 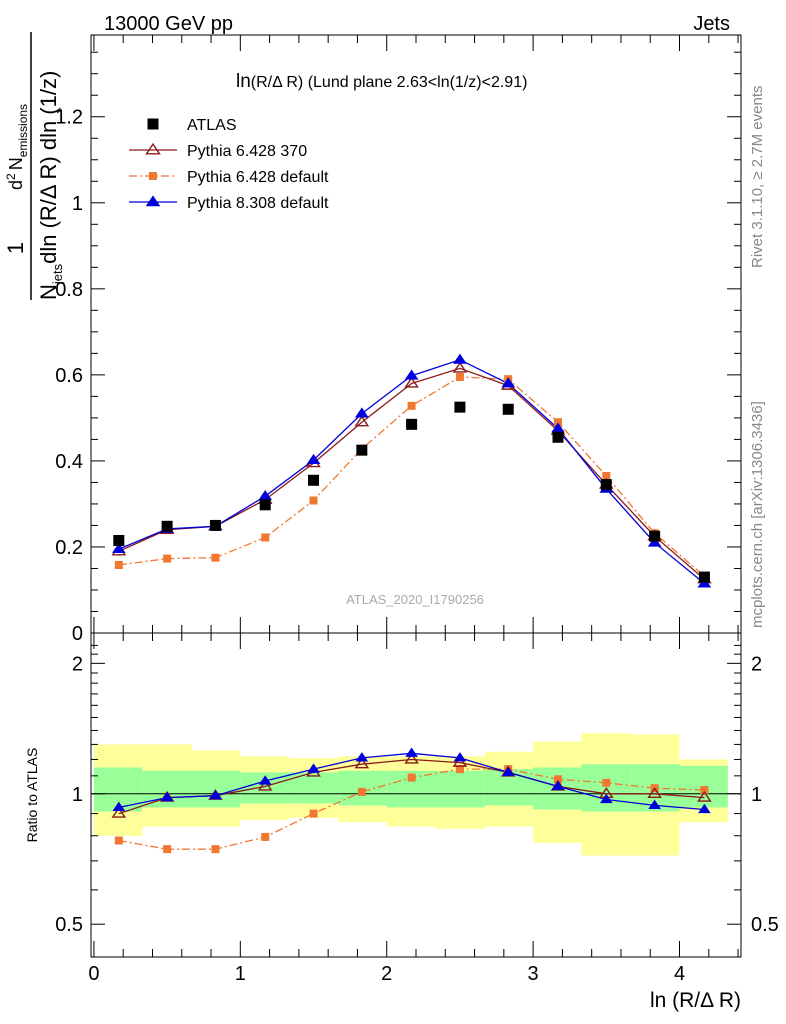 What do you see at coordinates (153, 176) in the screenshot?
I see `legend-marker-pythia6-default` at bounding box center [153, 176].